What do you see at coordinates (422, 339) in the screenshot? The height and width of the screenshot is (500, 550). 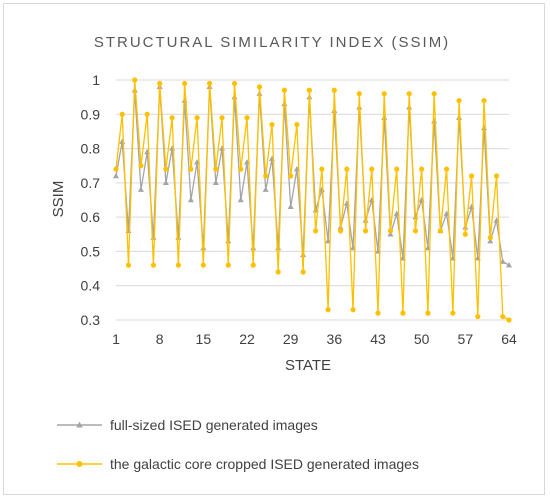 I see `x-tick-label: 50` at bounding box center [422, 339].